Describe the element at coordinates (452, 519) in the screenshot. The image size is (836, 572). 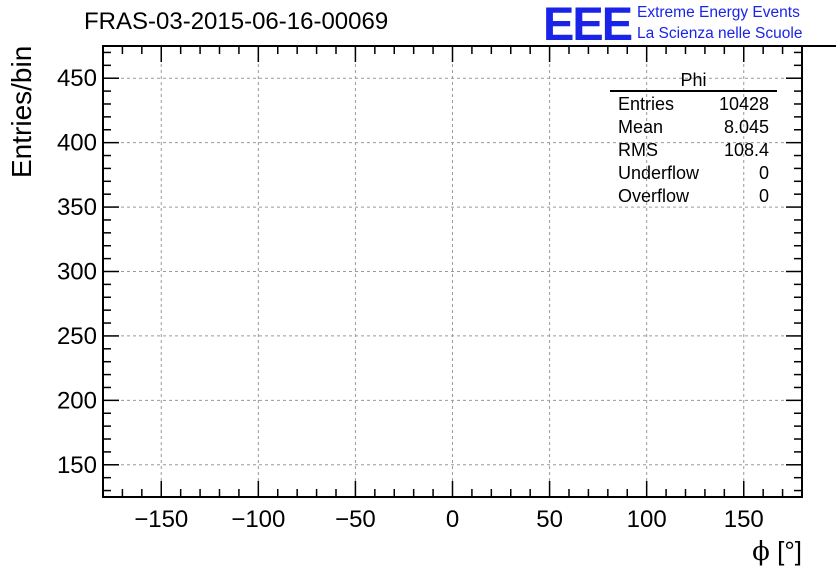
I see `x-tick-label: 0` at that location.